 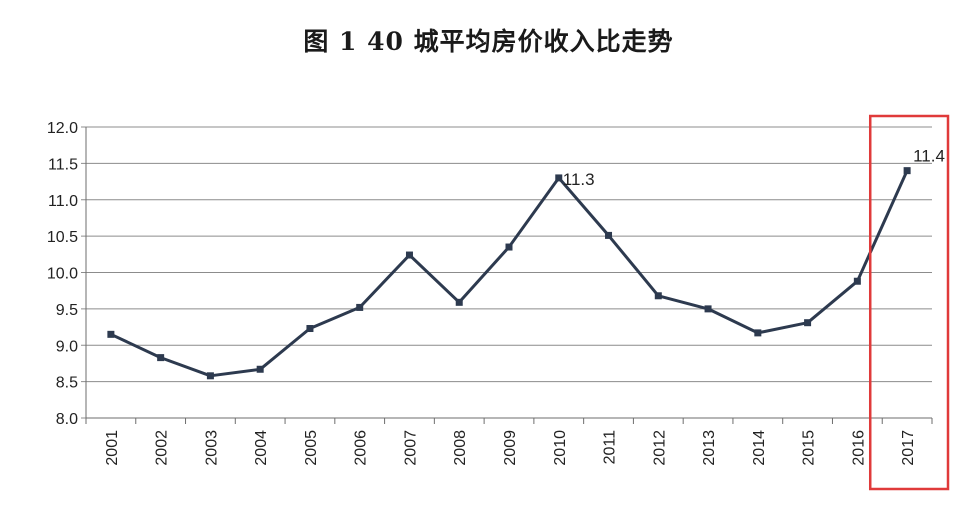 I want to click on x-tick-label: 2001, so click(x=112, y=448).